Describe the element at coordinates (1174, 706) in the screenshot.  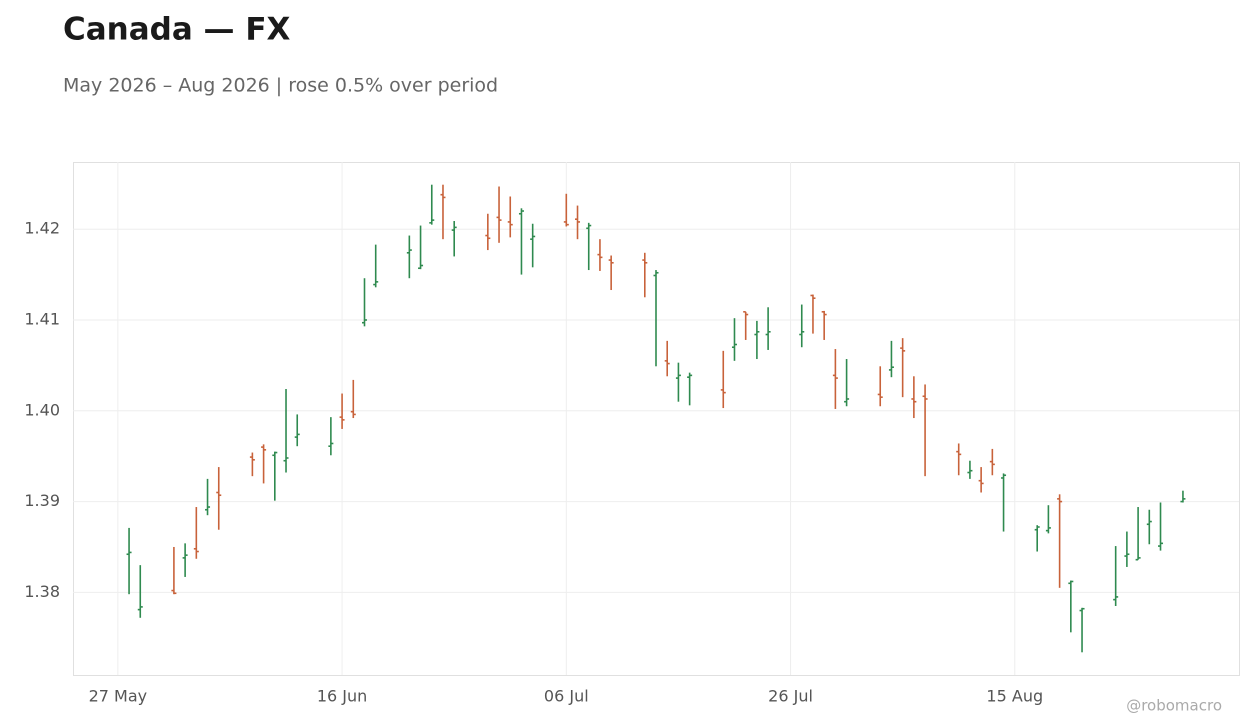
I see `credit: @robomacro` at that location.